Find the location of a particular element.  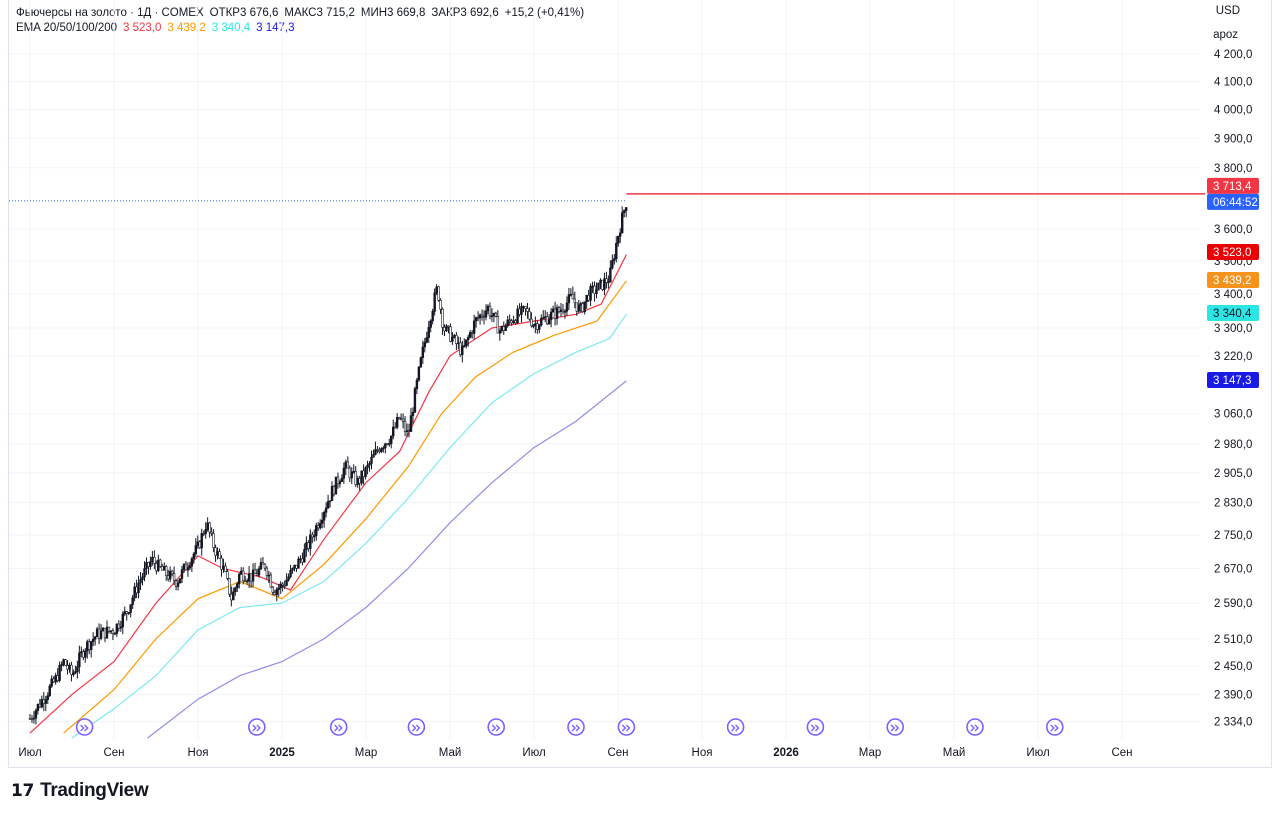

price-tick-label: 2 905,0 is located at coordinates (1233, 474).